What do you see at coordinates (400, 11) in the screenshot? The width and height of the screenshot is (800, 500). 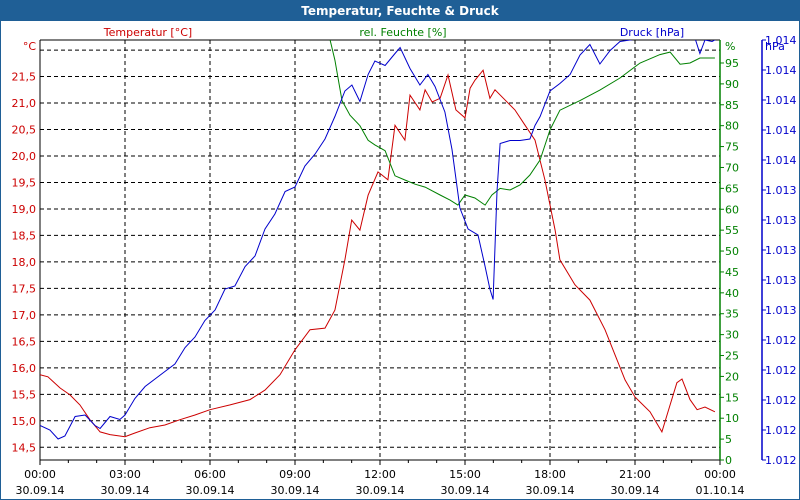 I see `window-title: Temperatur, Feuchte & Druck` at bounding box center [400, 11].